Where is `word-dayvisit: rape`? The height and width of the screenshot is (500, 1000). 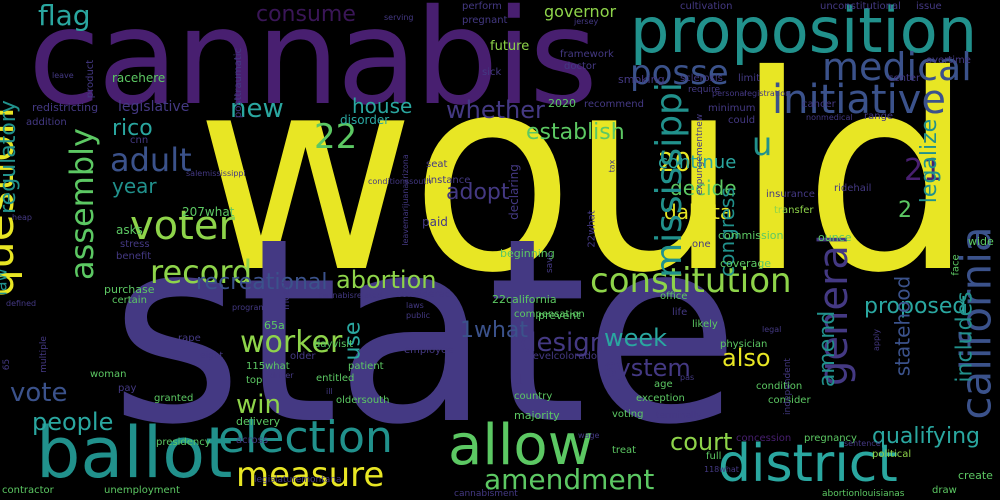
word-dayvisit: rape is located at coordinates (189, 338).